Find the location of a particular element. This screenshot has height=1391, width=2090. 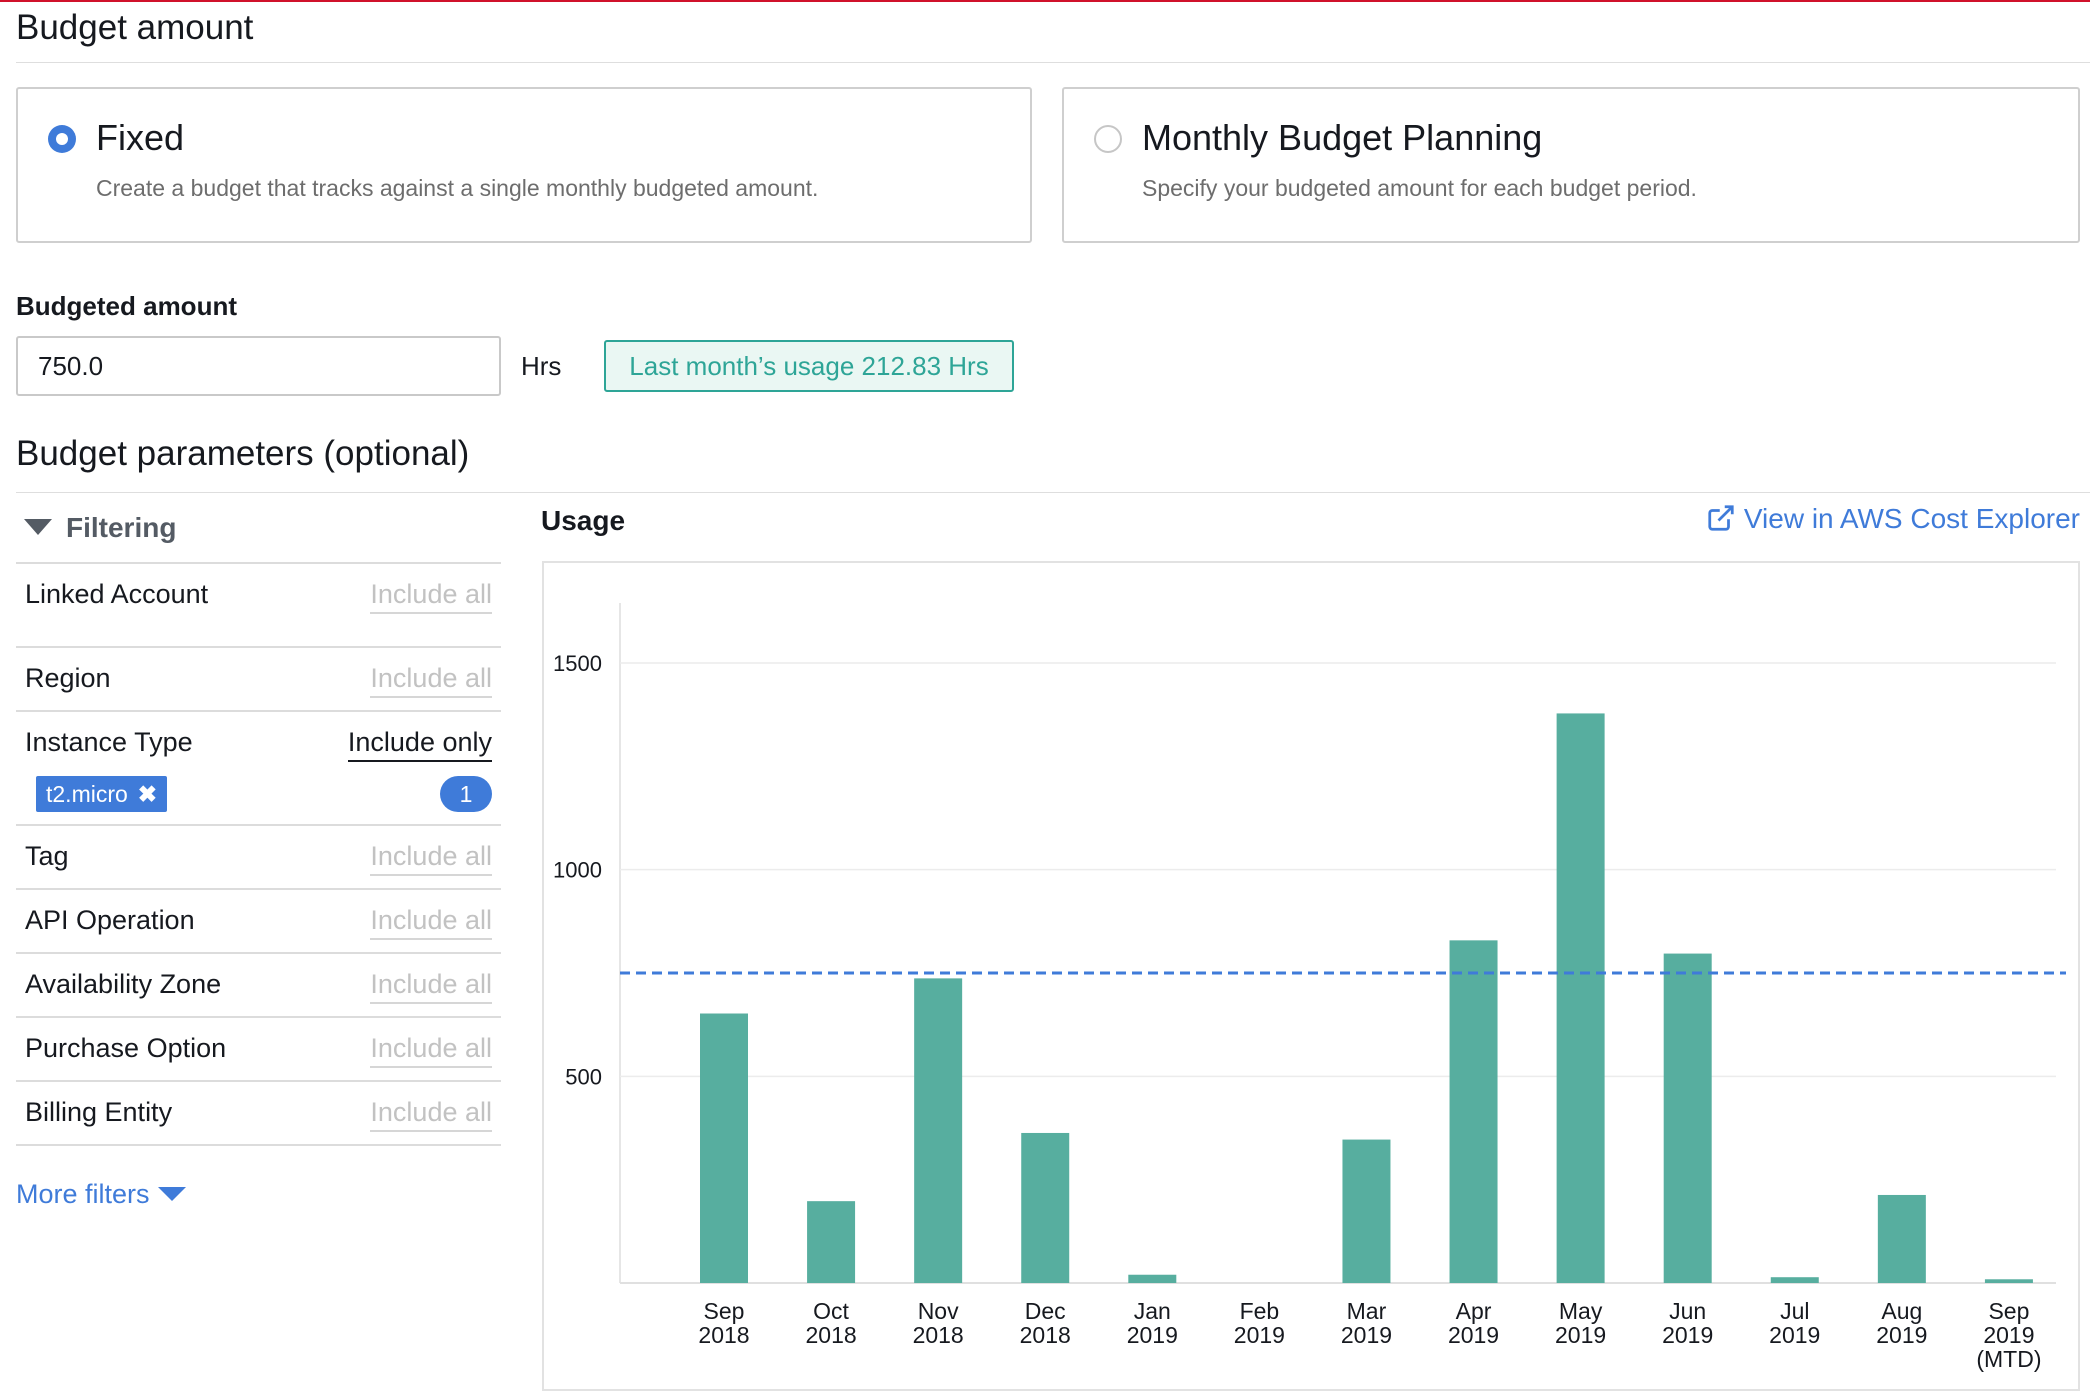

filter-row-purchase-option: Purchase Option Include all is located at coordinates (258, 1048).